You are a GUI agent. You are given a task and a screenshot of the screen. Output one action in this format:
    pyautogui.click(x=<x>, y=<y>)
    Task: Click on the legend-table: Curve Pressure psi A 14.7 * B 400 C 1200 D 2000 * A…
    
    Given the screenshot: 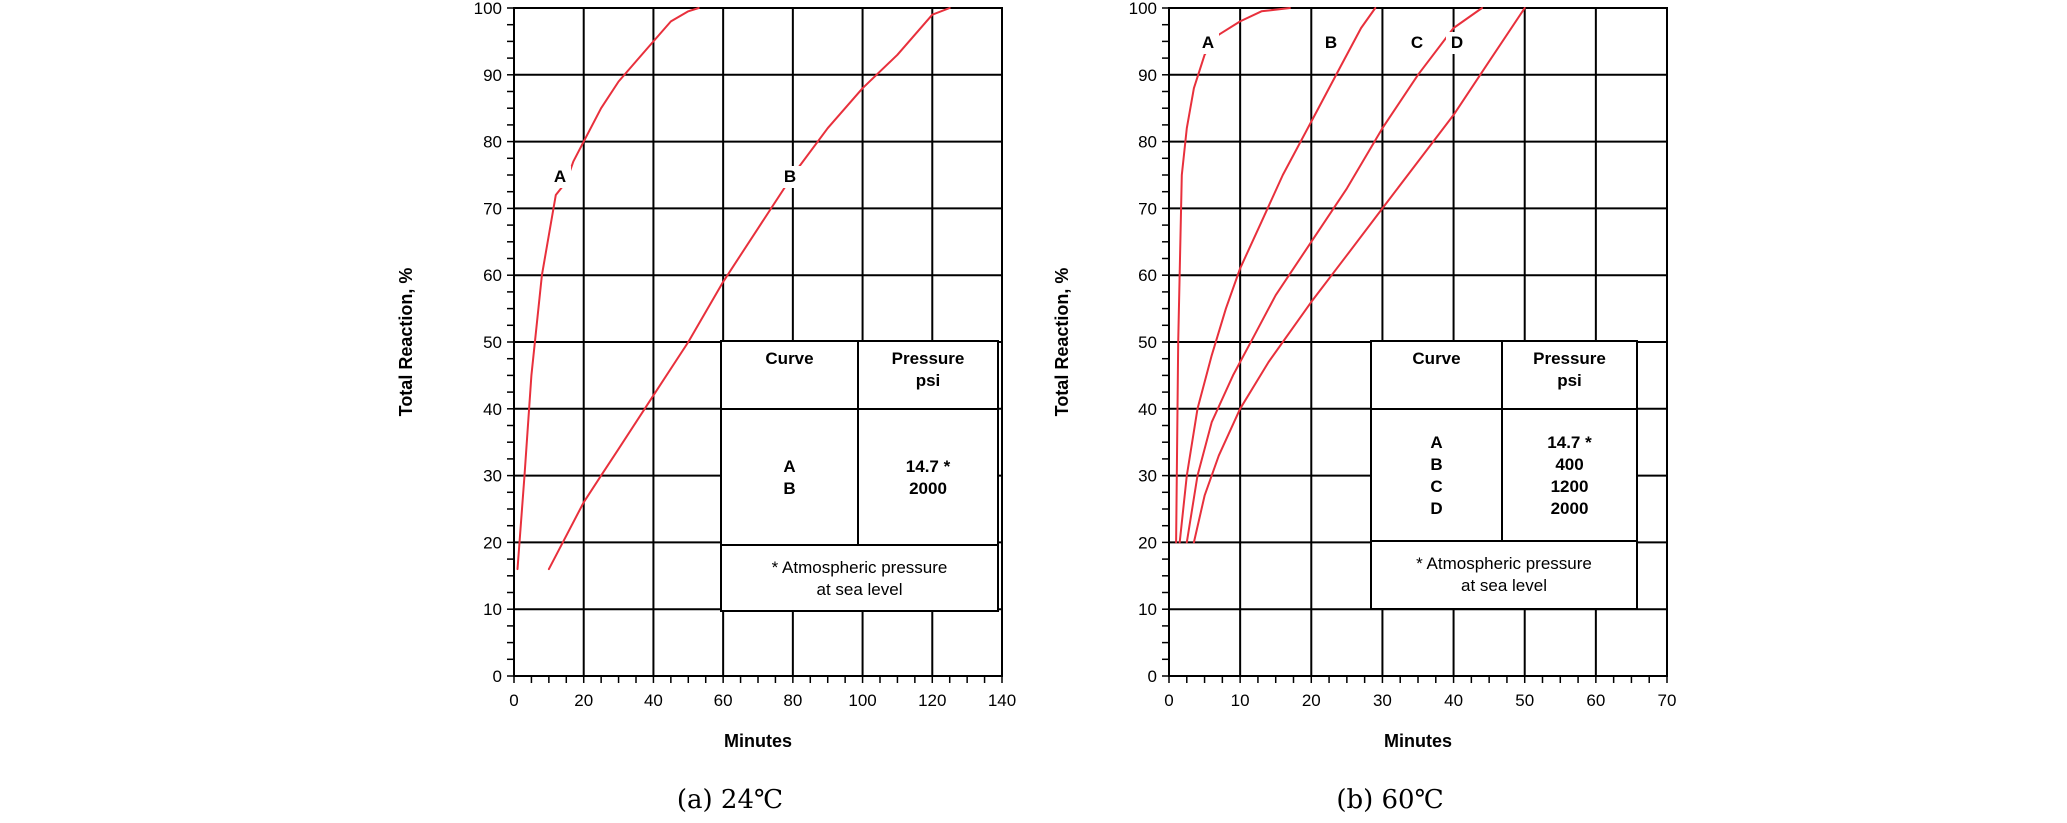 What is the action you would take?
    pyautogui.click(x=1504, y=475)
    